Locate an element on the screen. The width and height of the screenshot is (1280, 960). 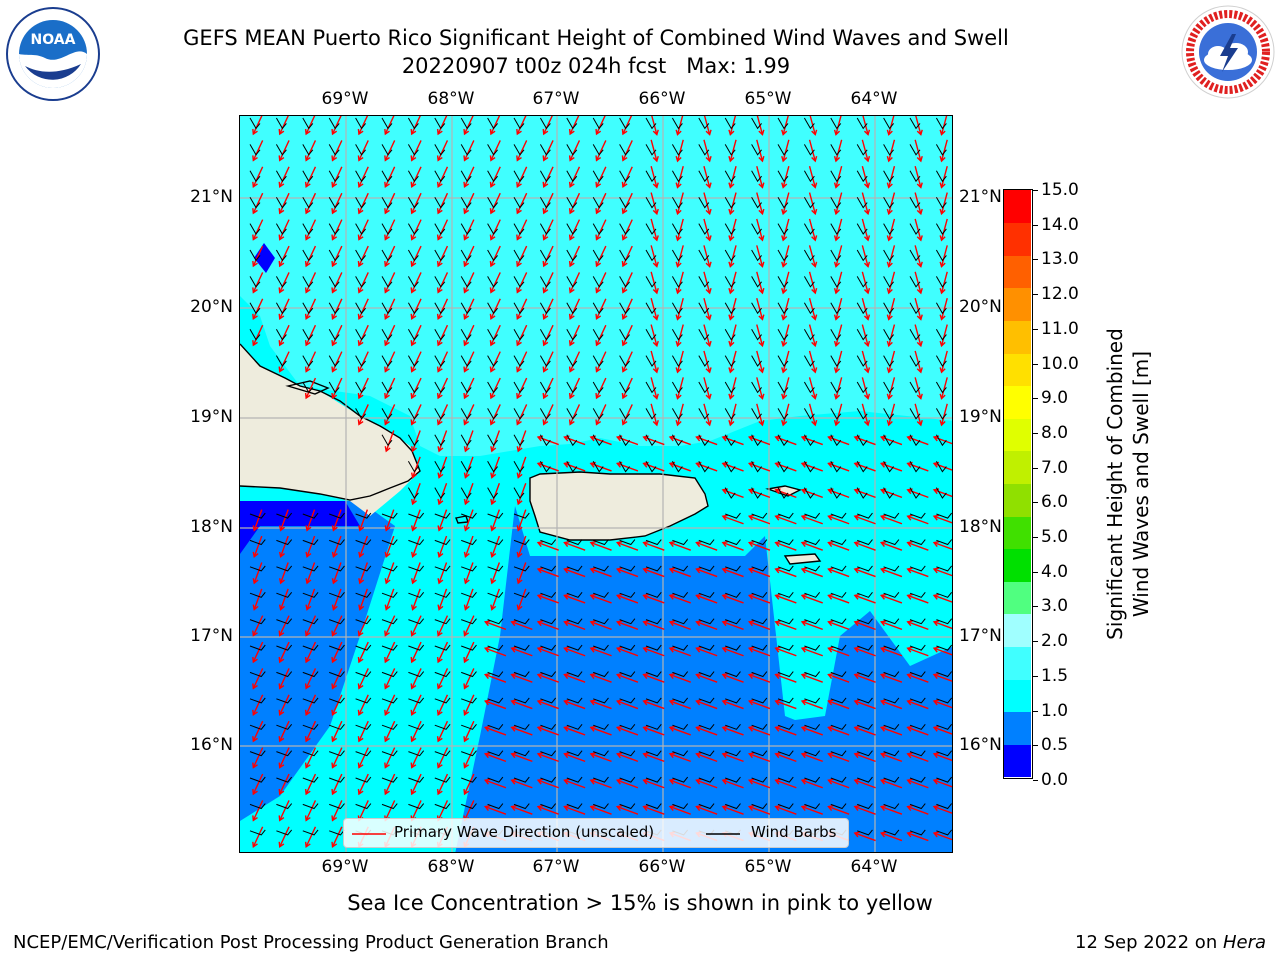
colorbar-segment is located at coordinates (1017, 207).